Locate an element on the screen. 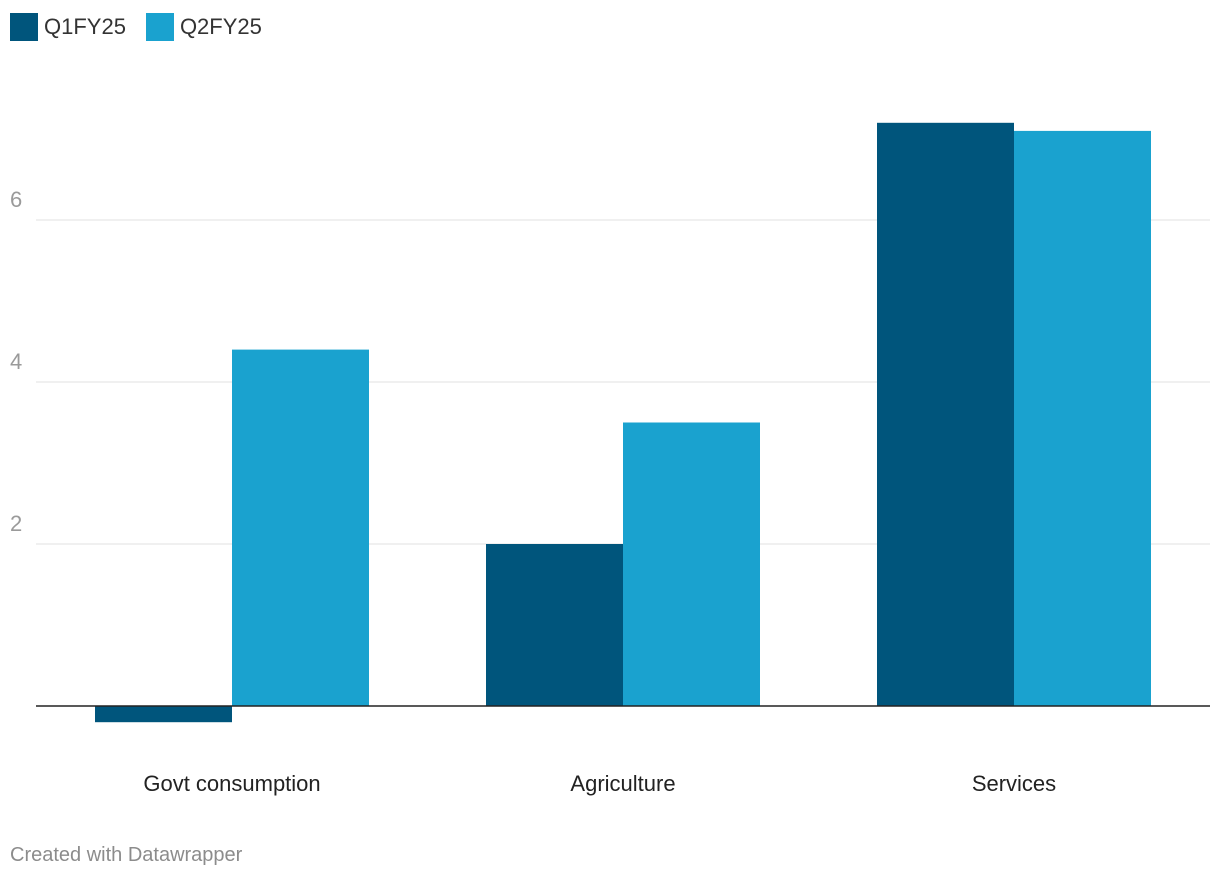 The width and height of the screenshot is (1220, 882). bar-q1fy25-govt-consumption is located at coordinates (163, 714).